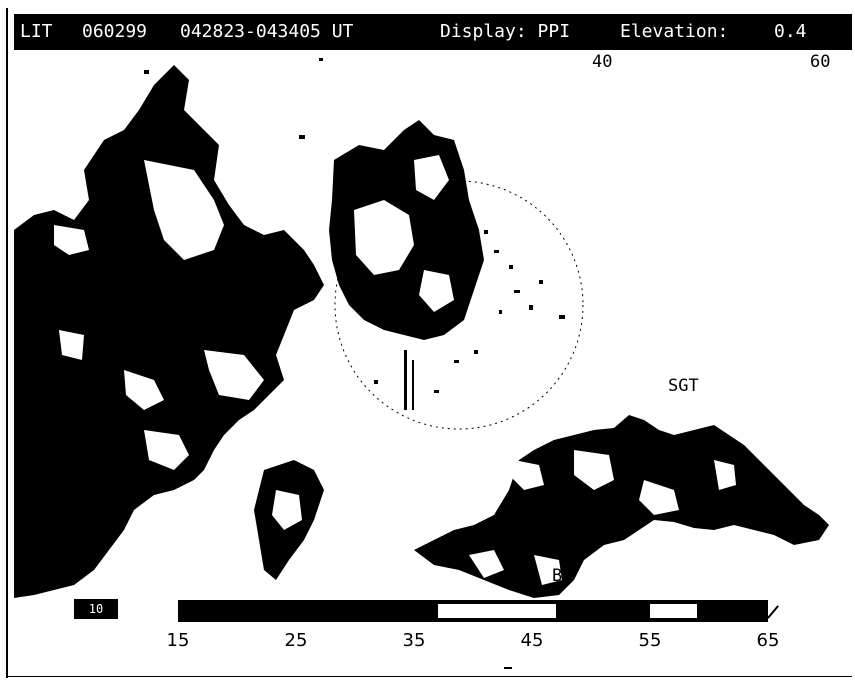  What do you see at coordinates (505, 31) in the screenshot?
I see `display-mode: Display: PPI` at bounding box center [505, 31].